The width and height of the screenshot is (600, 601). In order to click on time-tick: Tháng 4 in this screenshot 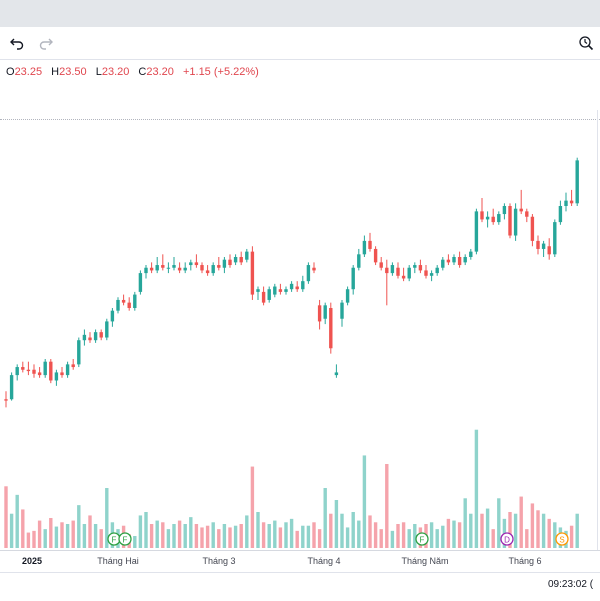, I will do `click(324, 561)`.